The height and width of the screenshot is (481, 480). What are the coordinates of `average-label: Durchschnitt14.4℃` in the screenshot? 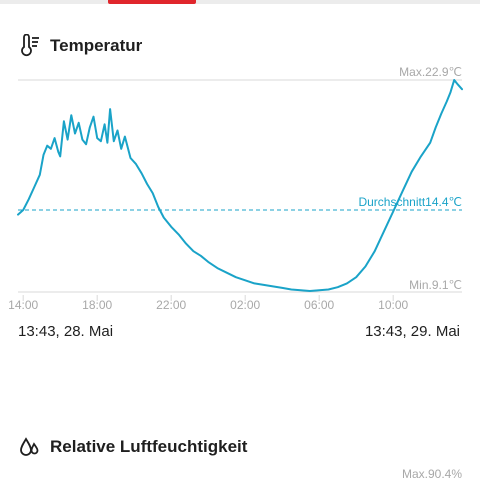 It's located at (410, 202).